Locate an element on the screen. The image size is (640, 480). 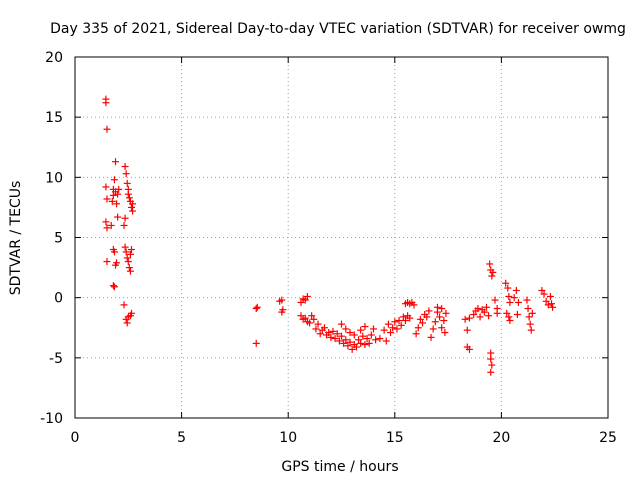
y-tick-label: -10 is located at coordinates (51, 419).